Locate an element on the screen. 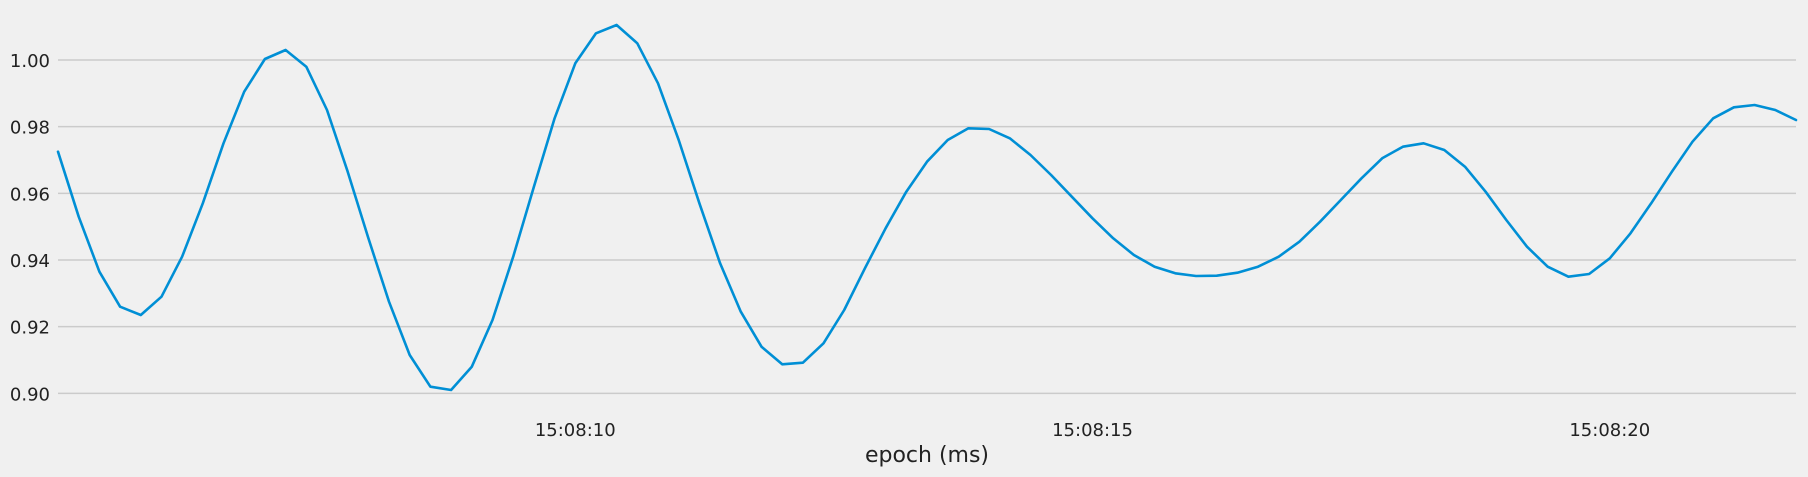 The height and width of the screenshot is (477, 1808). x-tick-label: 15:08:15 is located at coordinates (1092, 430).